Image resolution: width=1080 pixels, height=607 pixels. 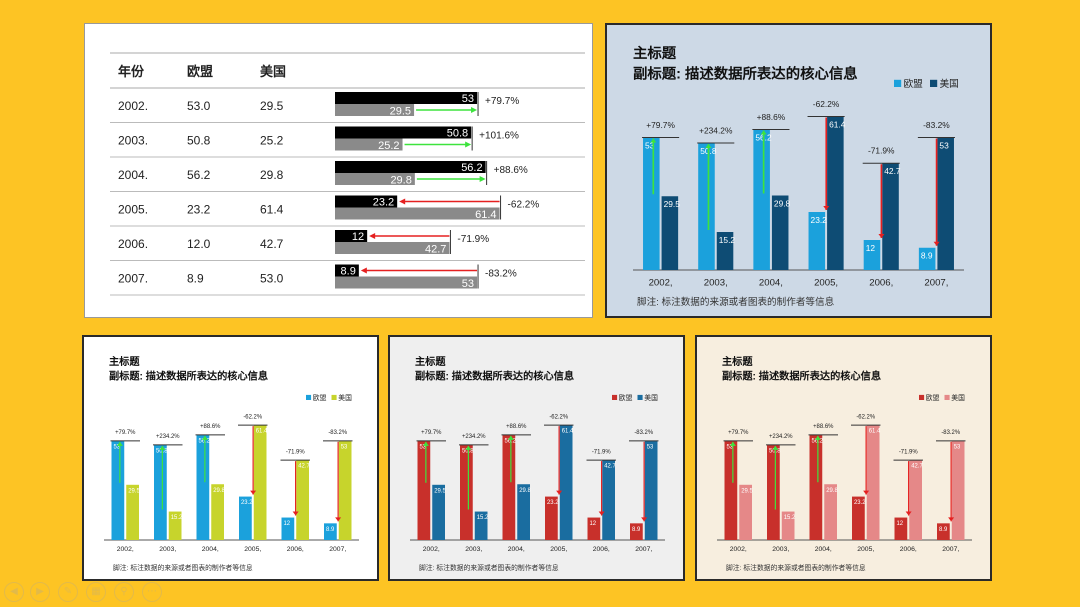 What do you see at coordinates (199, 175) in the screenshot?
I see `table-eu-2: 56.2` at bounding box center [199, 175].